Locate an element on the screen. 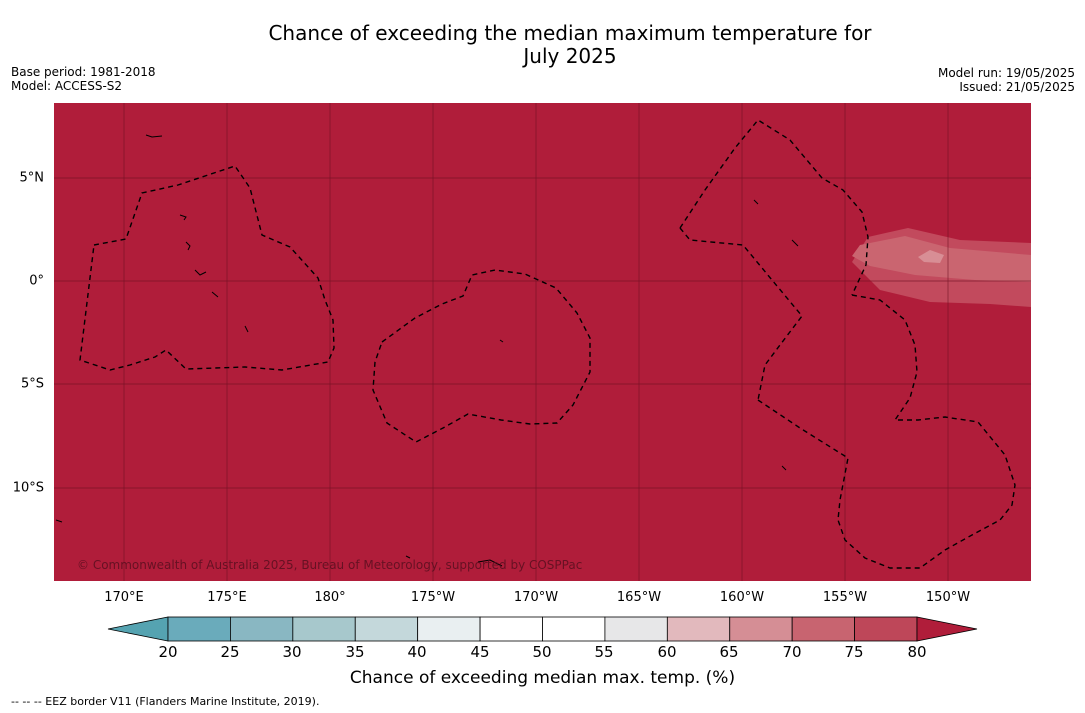 The image size is (1085, 713). lat-tick-2: 5°S is located at coordinates (32, 384).